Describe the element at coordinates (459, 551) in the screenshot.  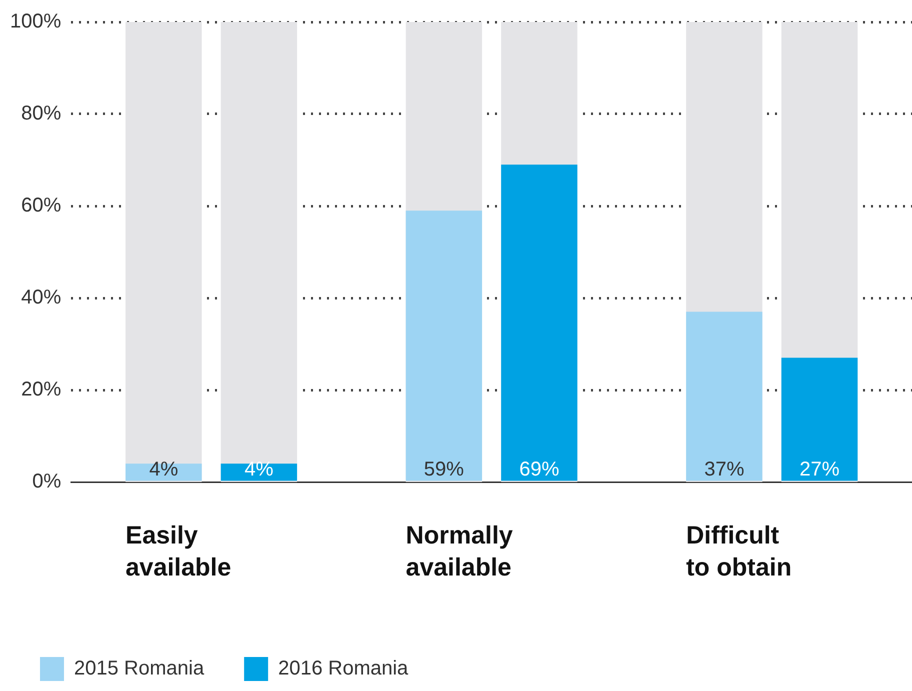
I see `x-tick-label: Normally available` at that location.